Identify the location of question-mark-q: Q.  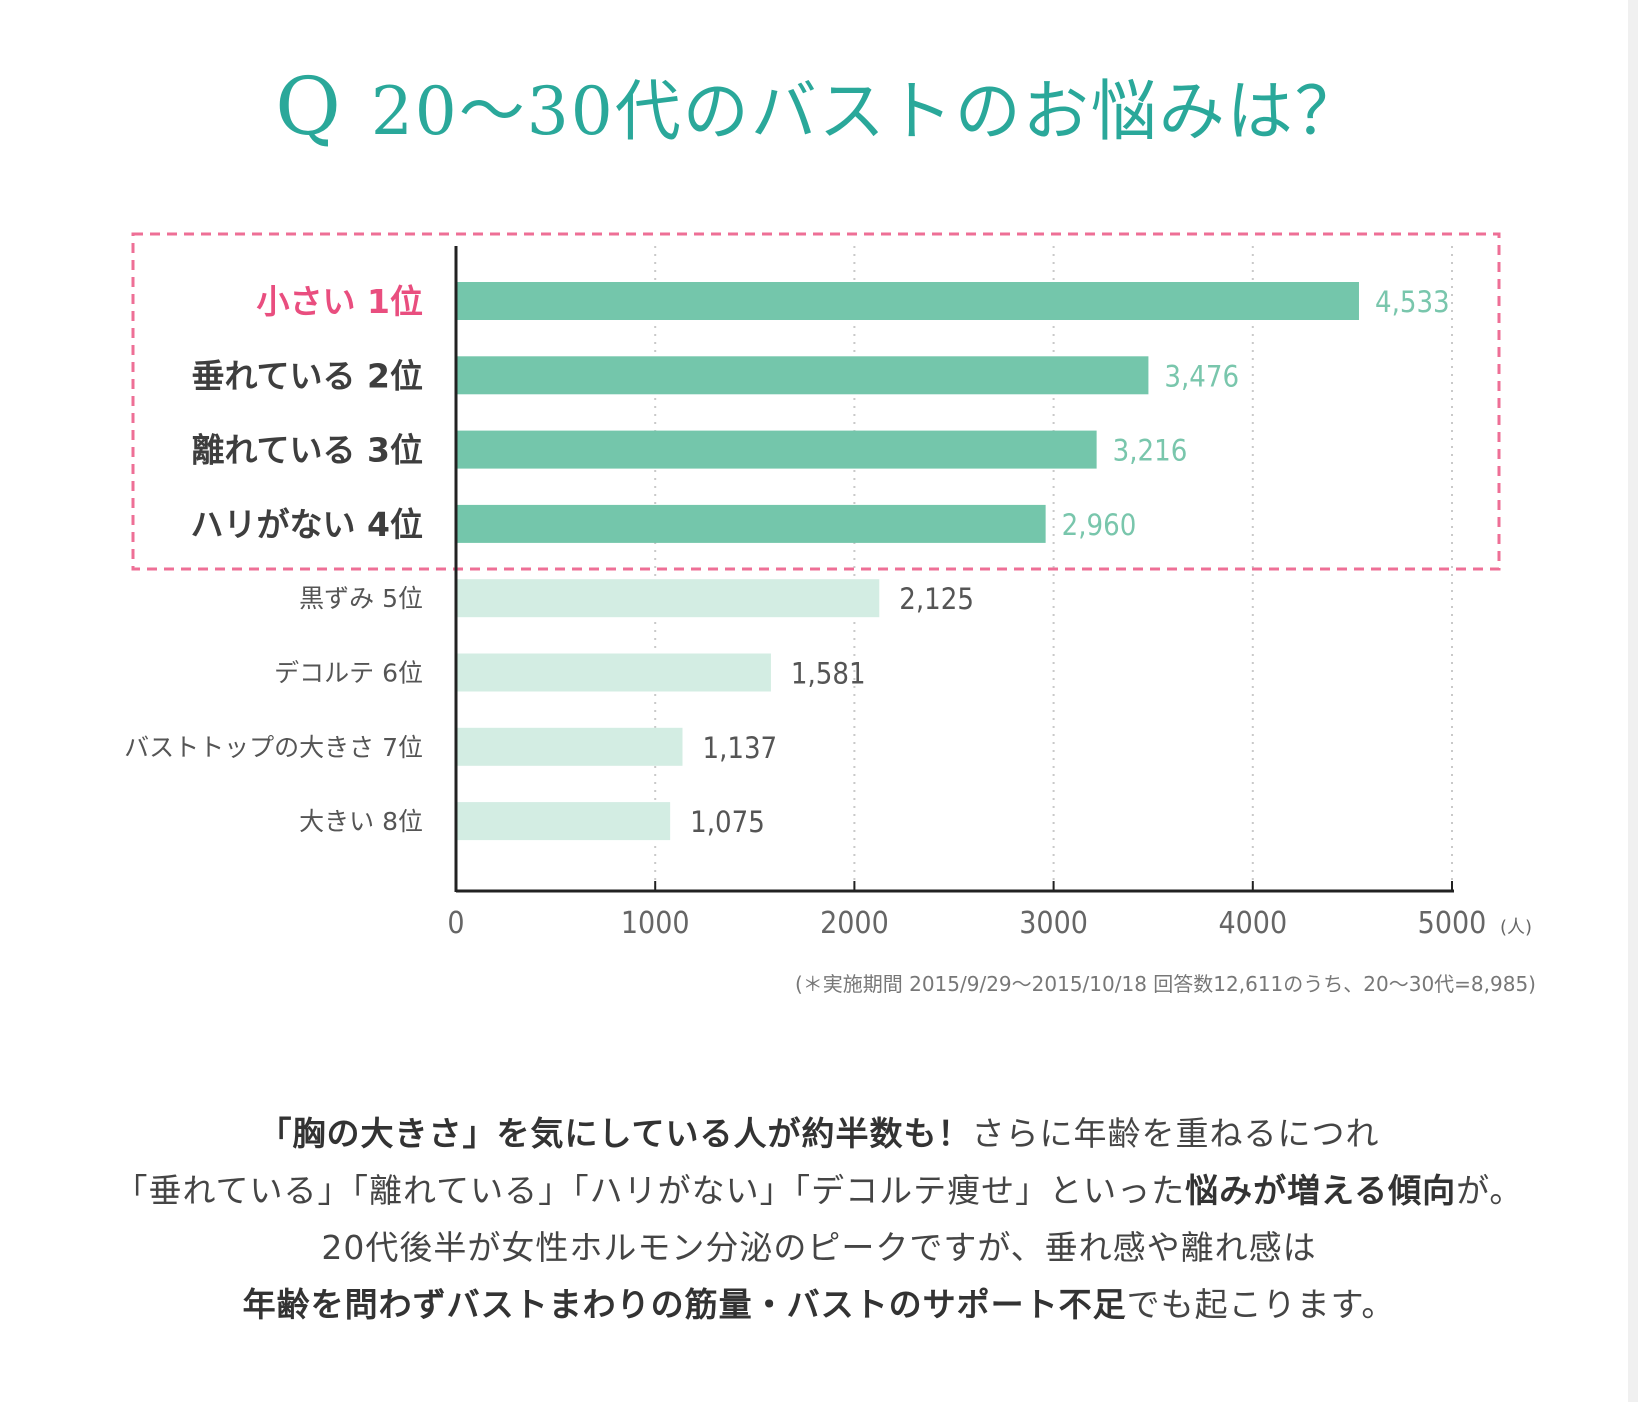
(308, 106).